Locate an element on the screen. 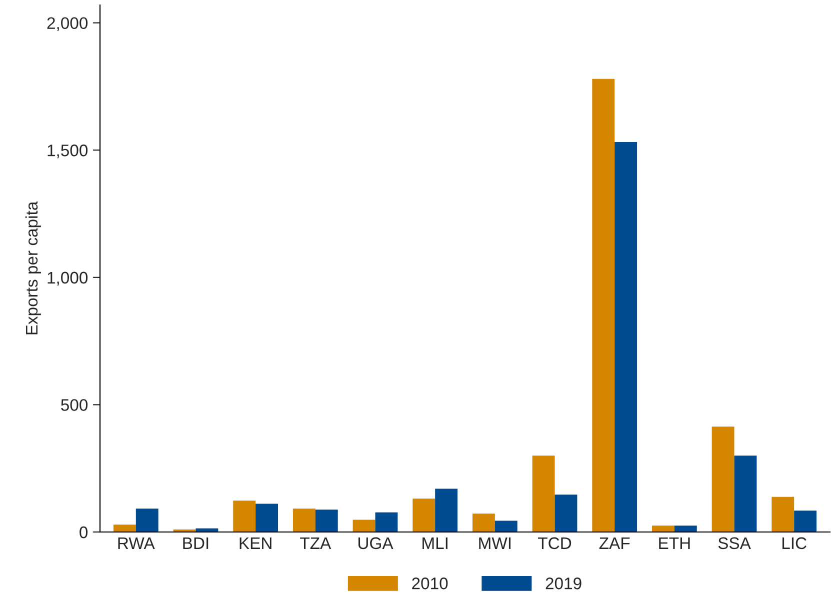 Image resolution: width=831 pixels, height=596 pixels. x-tick-label: RWA is located at coordinates (136, 543).